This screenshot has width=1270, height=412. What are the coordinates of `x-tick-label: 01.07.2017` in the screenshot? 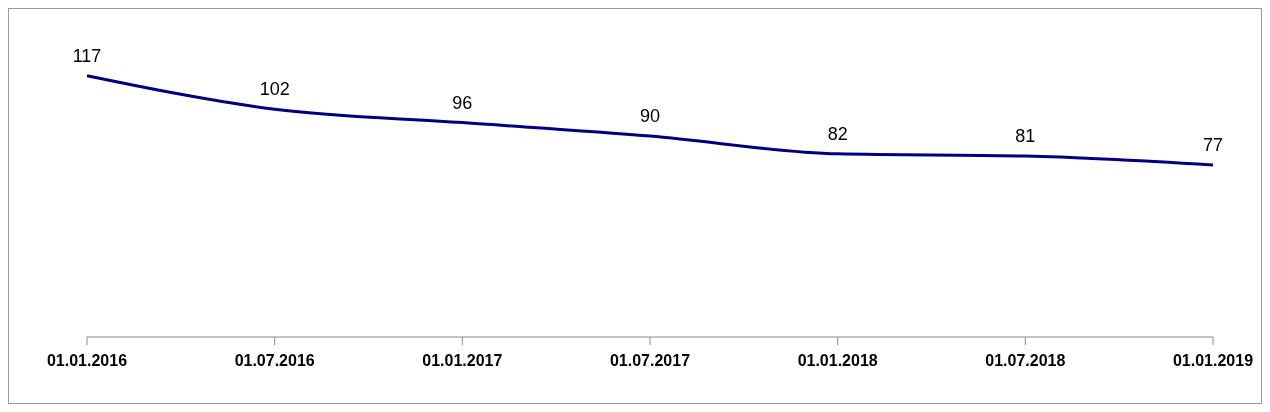 It's located at (650, 361).